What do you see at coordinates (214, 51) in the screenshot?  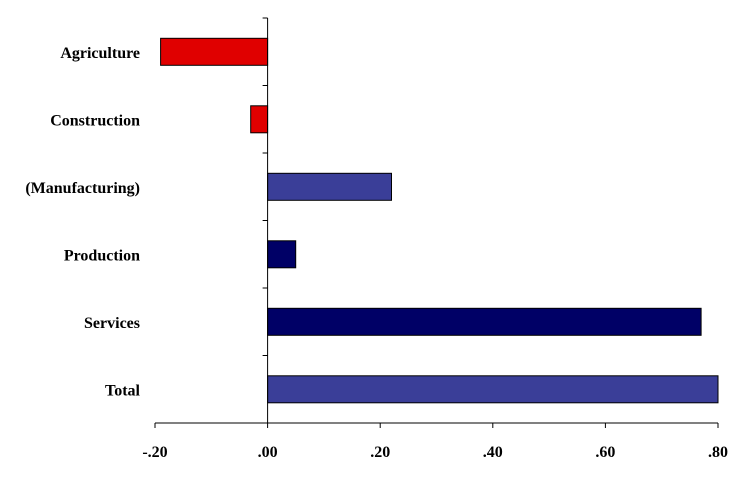 I see `bar-agriculture` at bounding box center [214, 51].